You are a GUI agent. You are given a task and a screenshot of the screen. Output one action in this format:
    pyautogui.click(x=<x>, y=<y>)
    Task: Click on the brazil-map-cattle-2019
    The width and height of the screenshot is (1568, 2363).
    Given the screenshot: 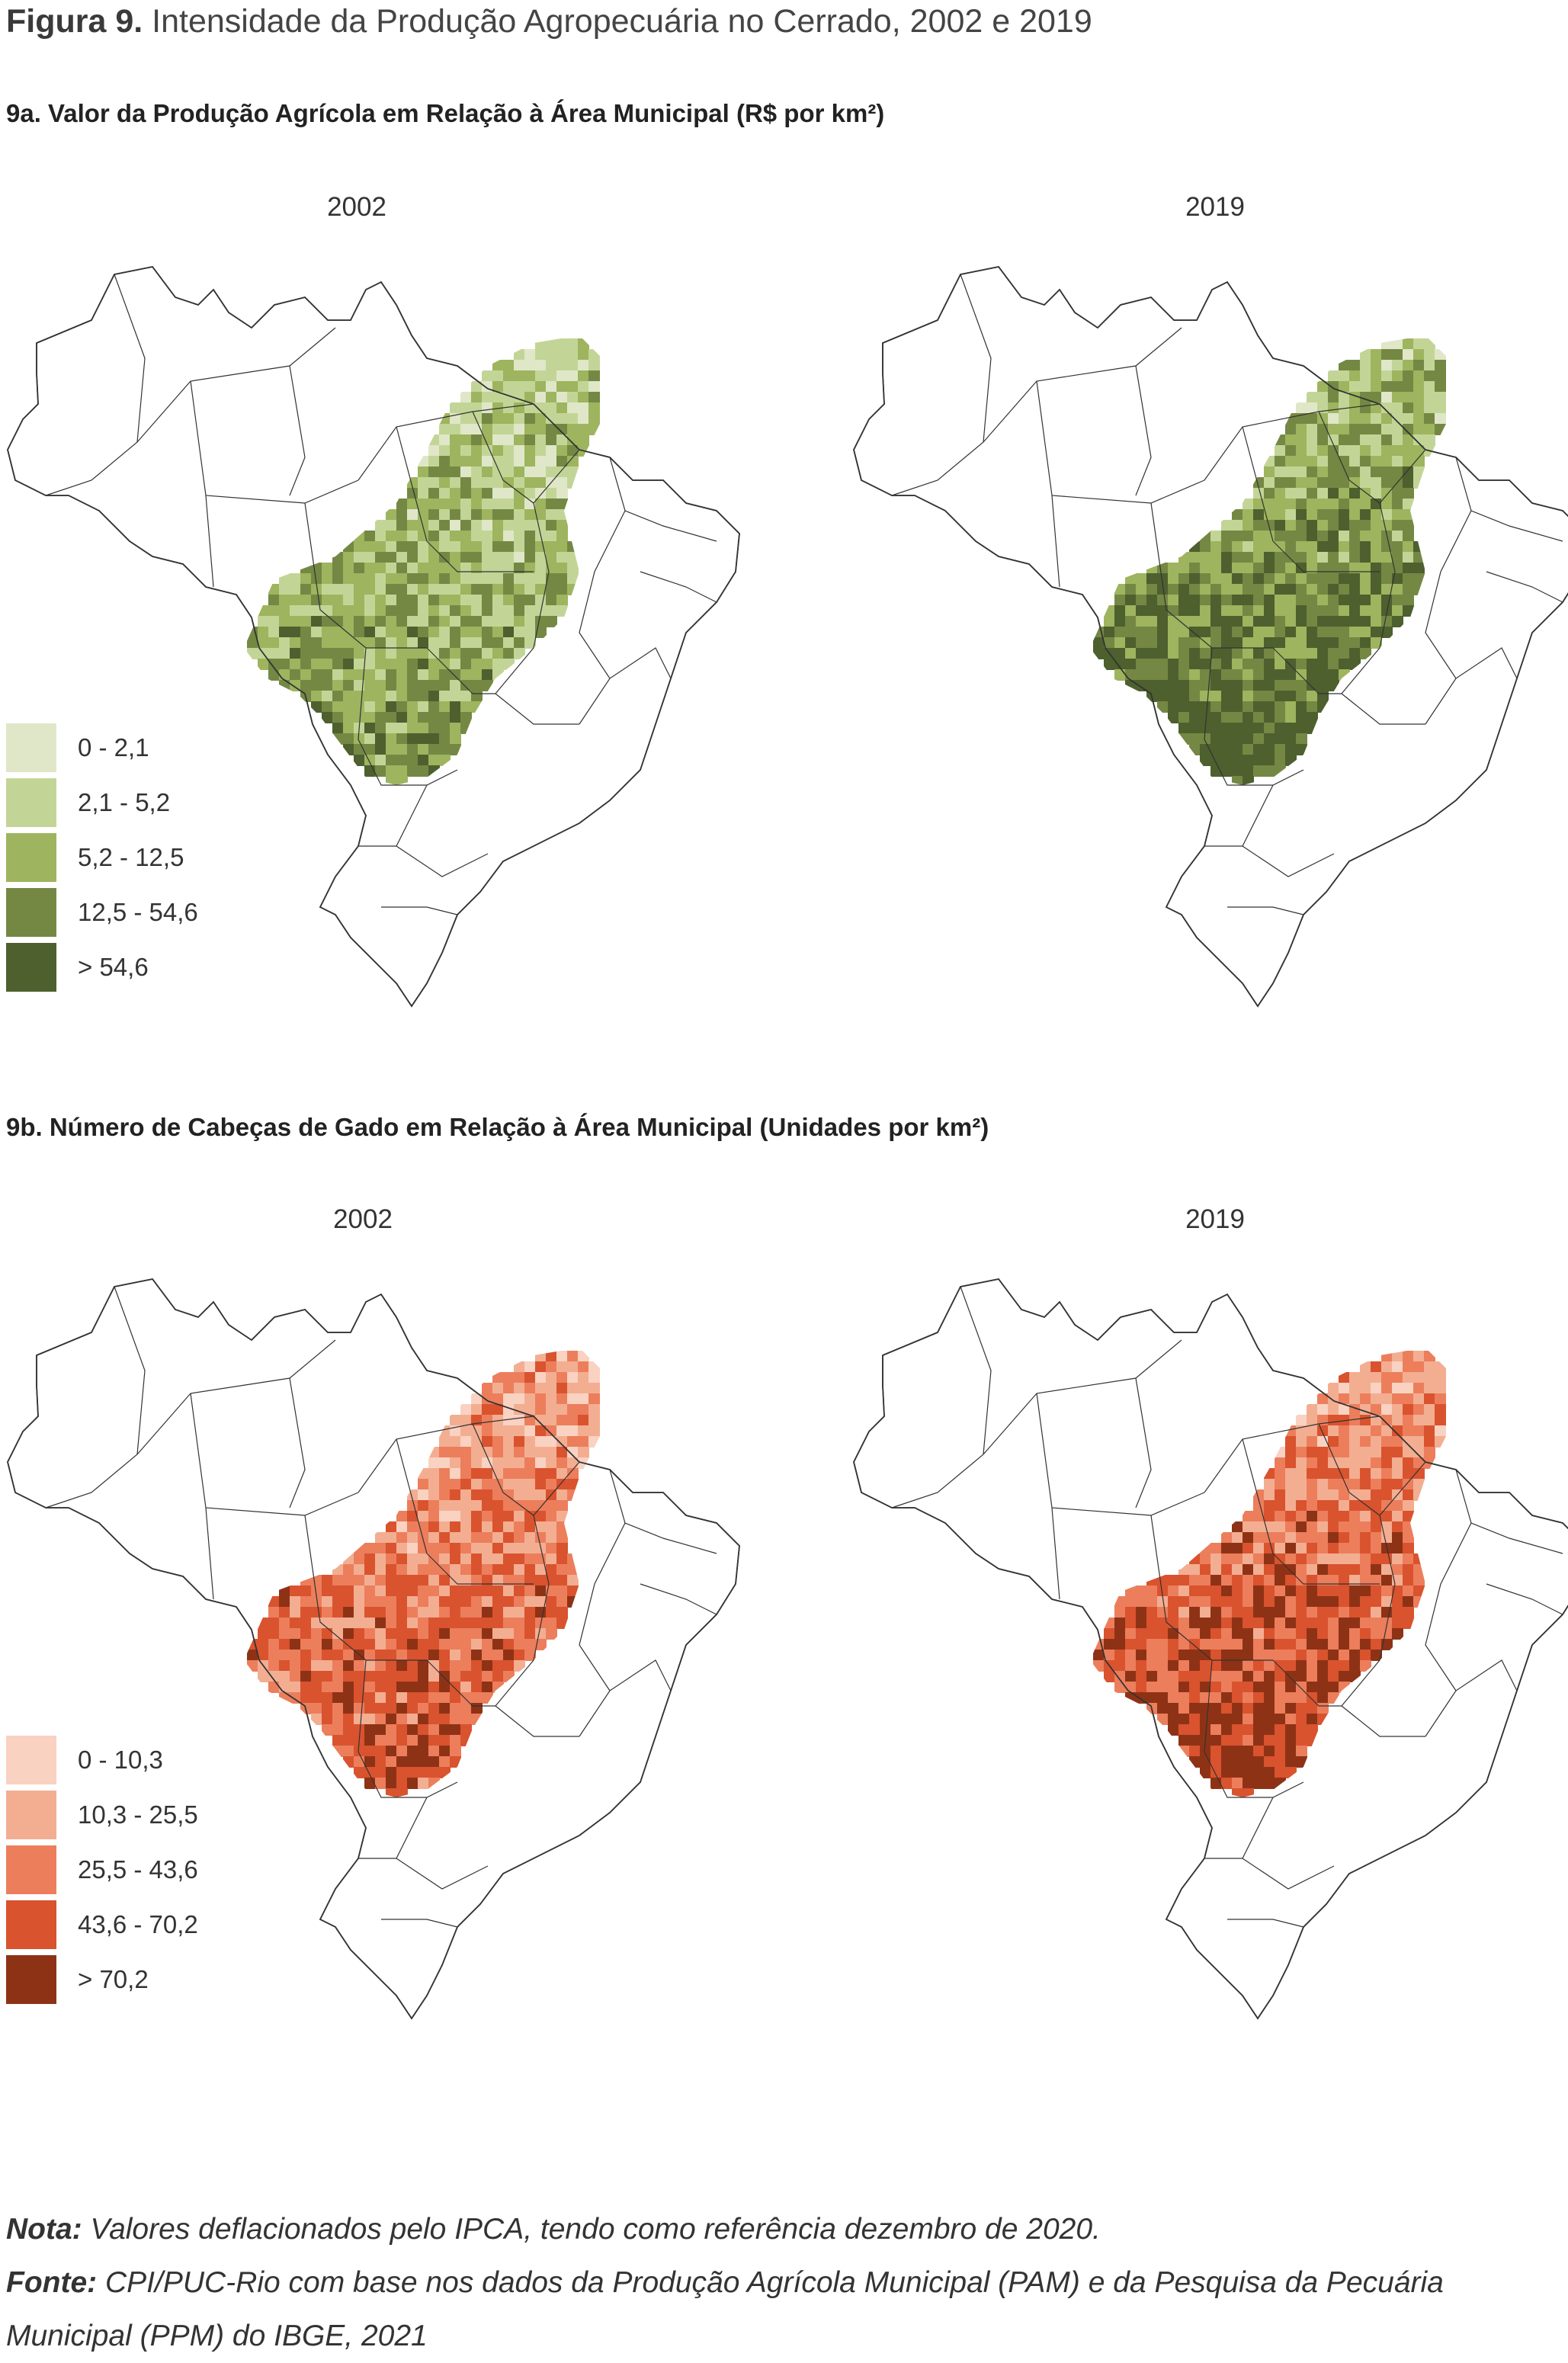 What is the action you would take?
    pyautogui.click(x=1210, y=1649)
    